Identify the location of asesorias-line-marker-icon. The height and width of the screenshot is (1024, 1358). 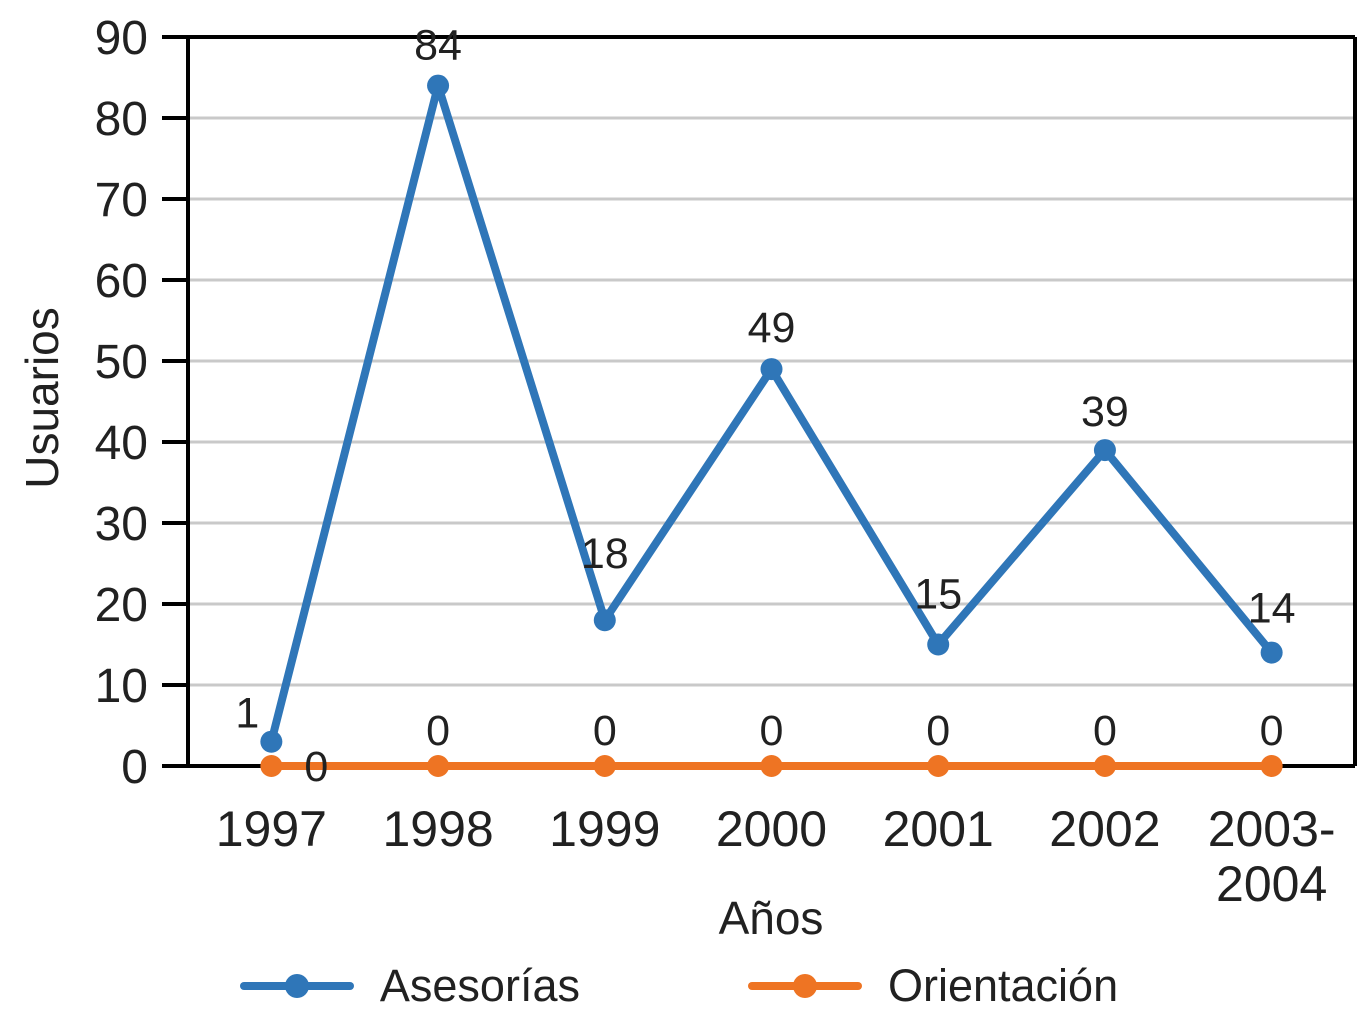
(296, 986).